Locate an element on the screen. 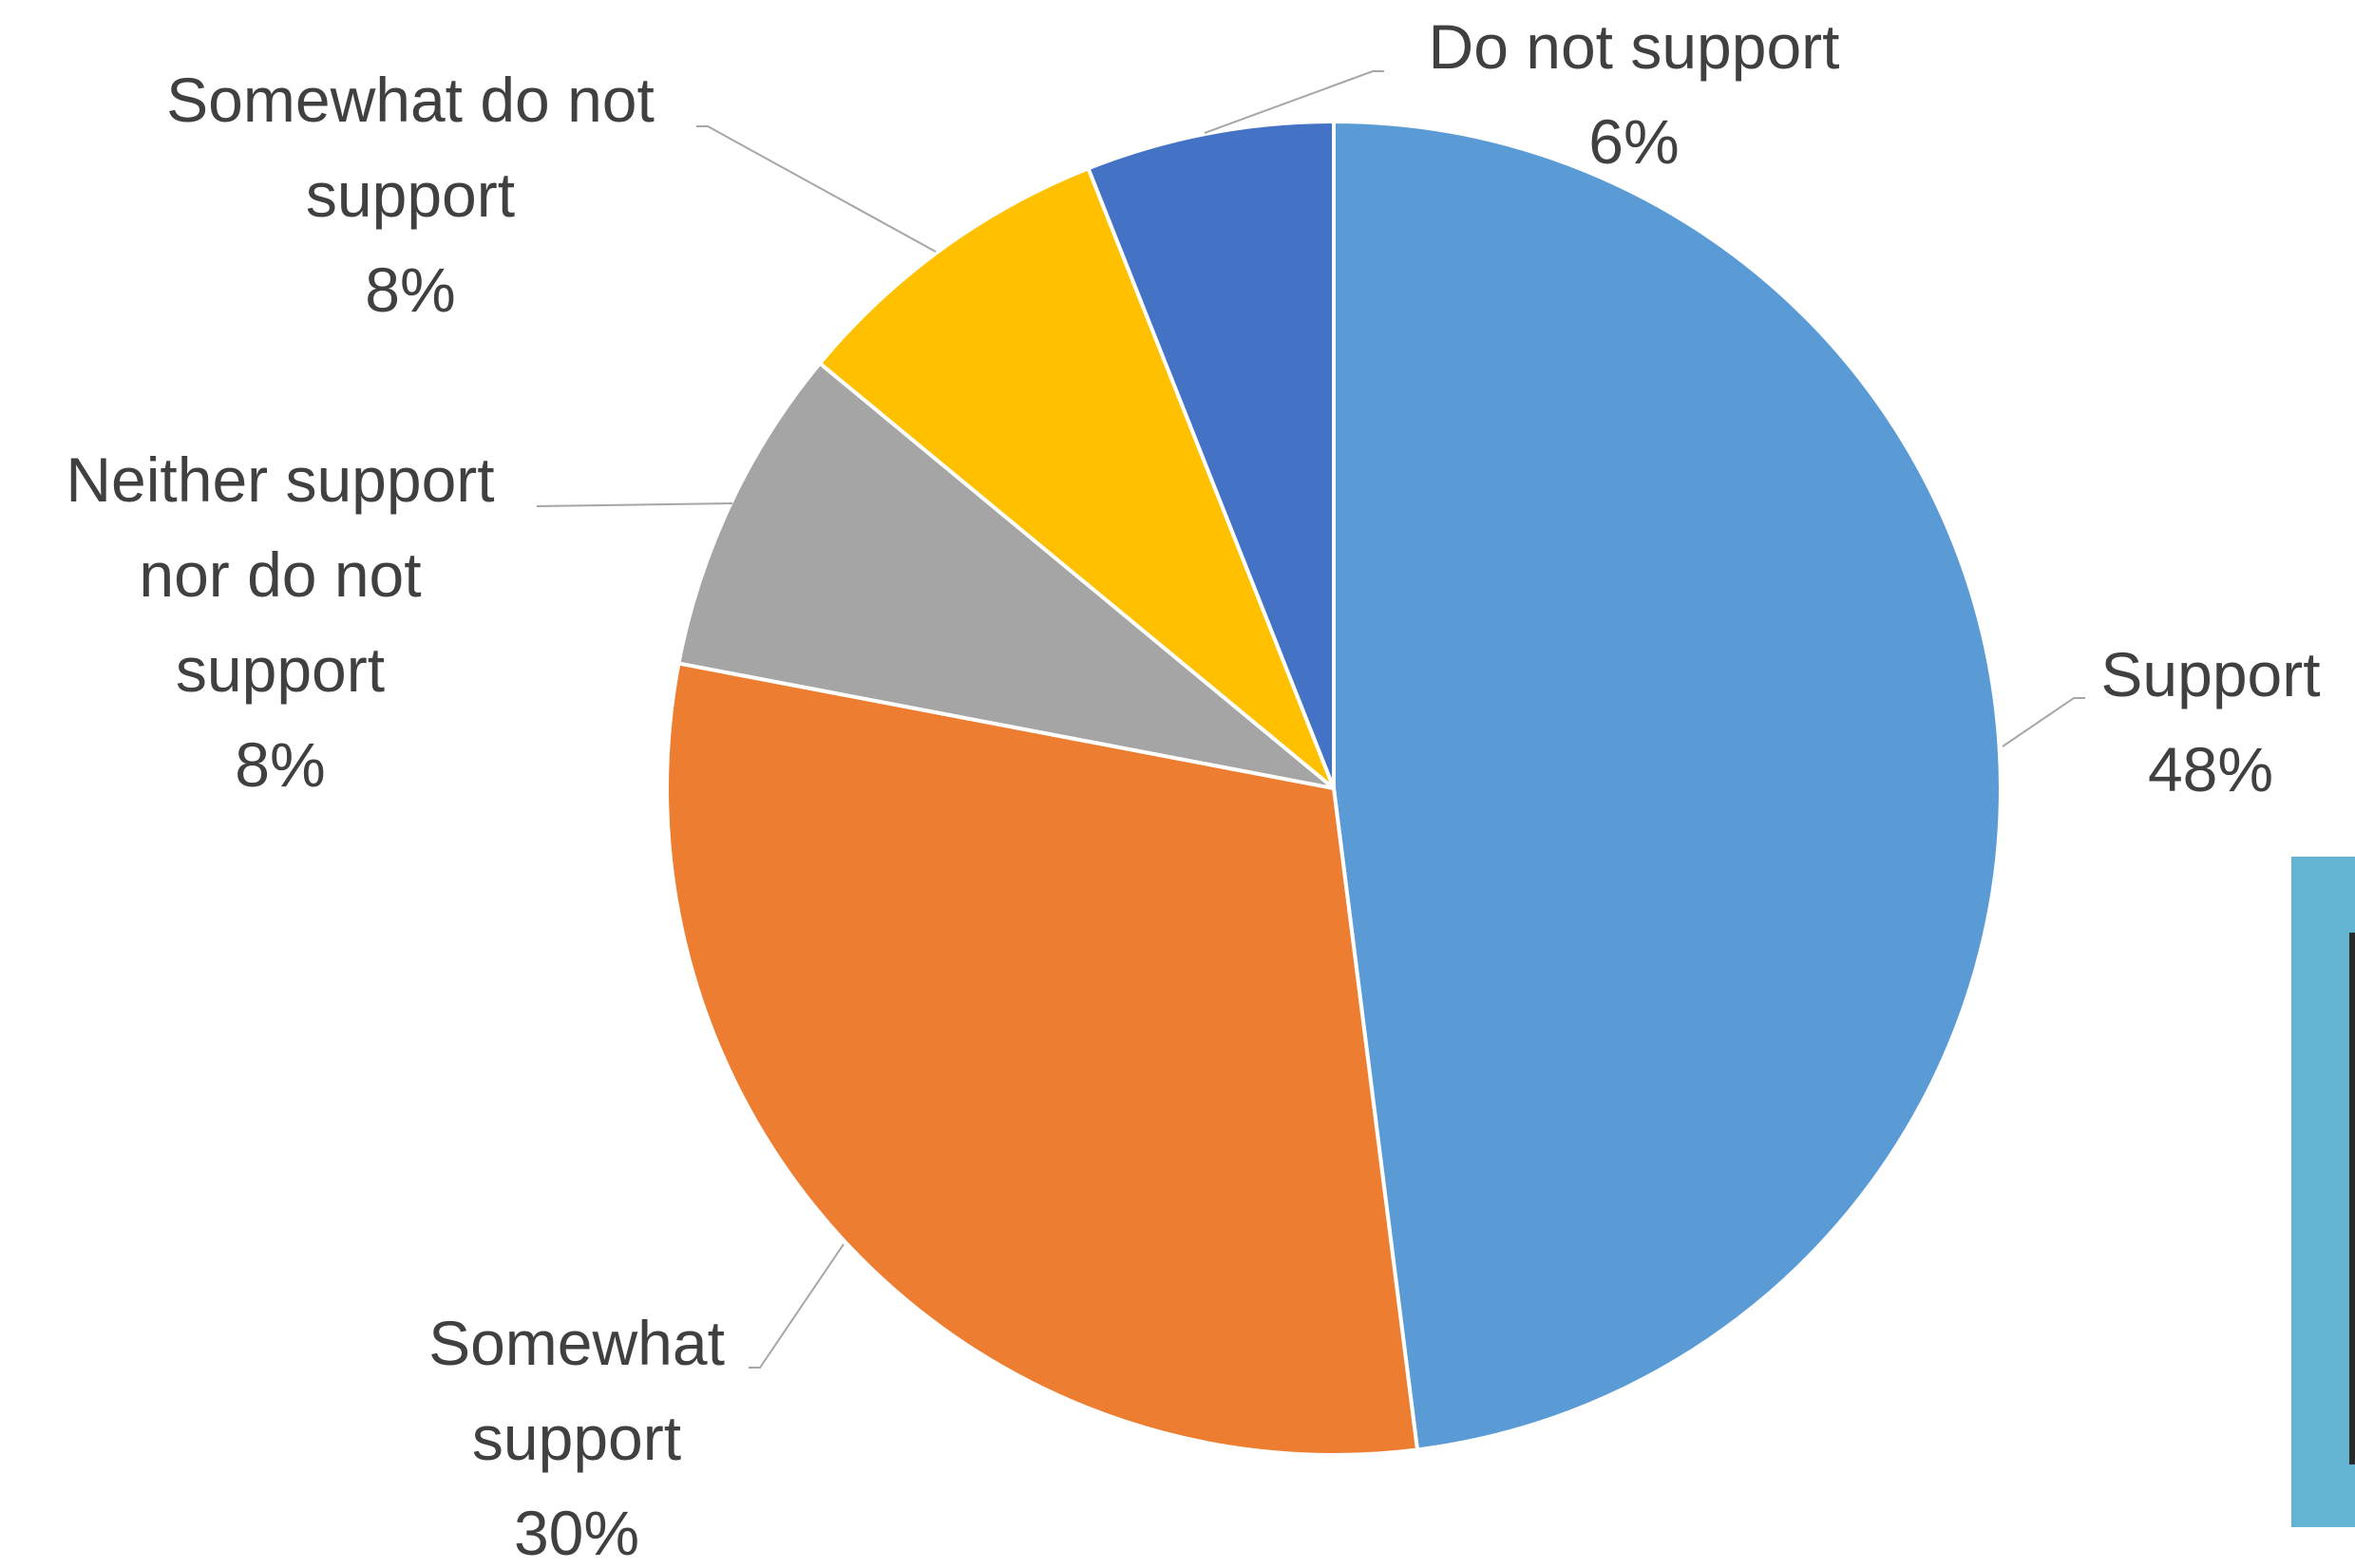 This screenshot has width=2355, height=1568. slice-name: Somewhat do not is located at coordinates (410, 100).